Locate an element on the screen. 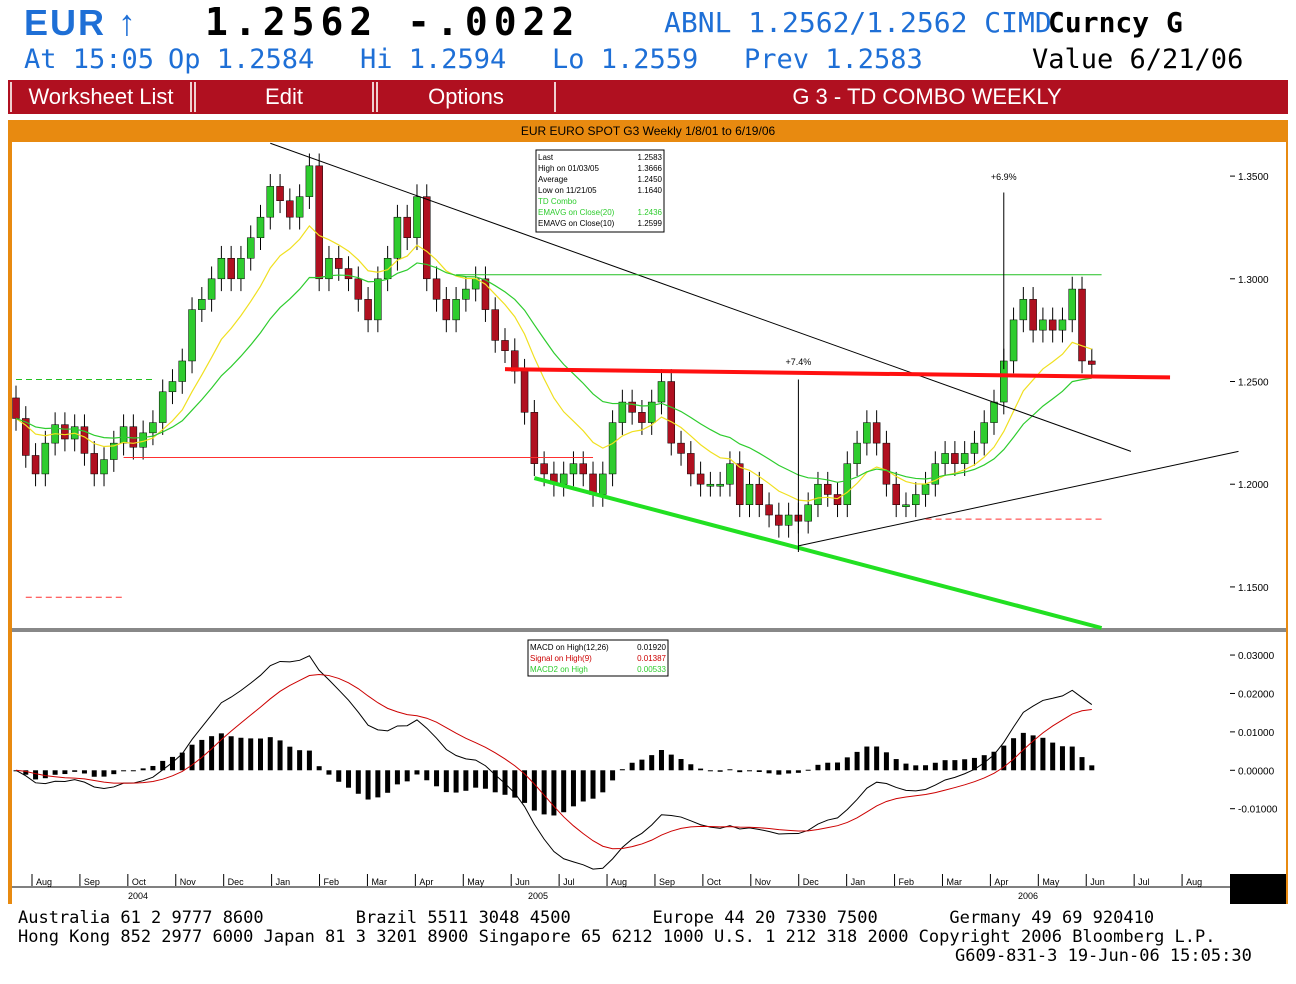 The height and width of the screenshot is (984, 1296). support-trendline is located at coordinates (1018, 498).